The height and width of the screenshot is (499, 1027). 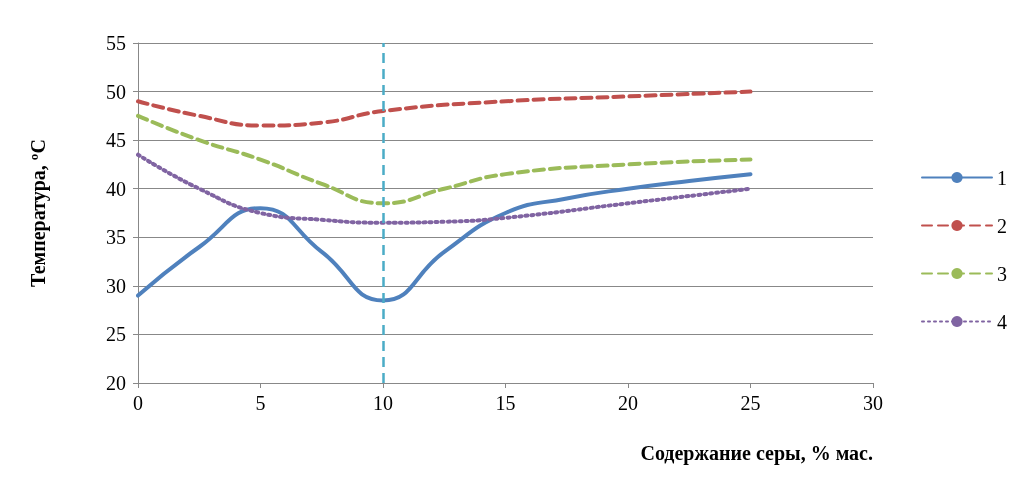 What do you see at coordinates (38, 213) in the screenshot?
I see `y-axis-title: Температура, ºС` at bounding box center [38, 213].